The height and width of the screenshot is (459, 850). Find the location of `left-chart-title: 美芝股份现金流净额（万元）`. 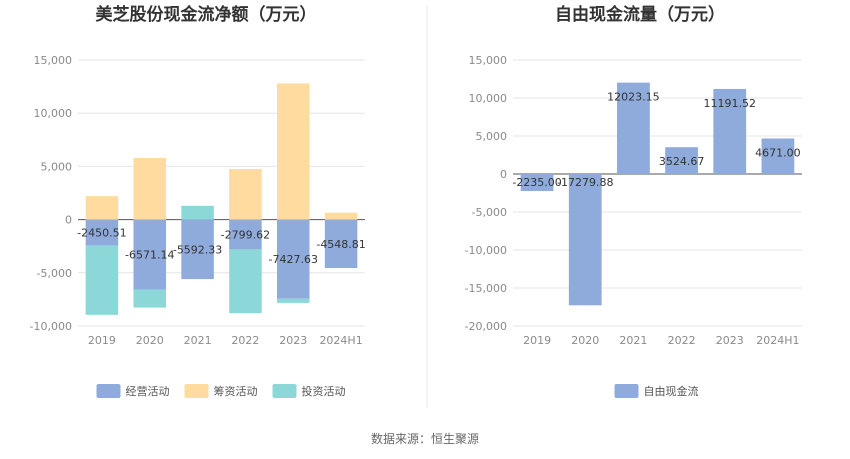

left-chart-title: 美芝股份现金流净额（万元） is located at coordinates (206, 14).